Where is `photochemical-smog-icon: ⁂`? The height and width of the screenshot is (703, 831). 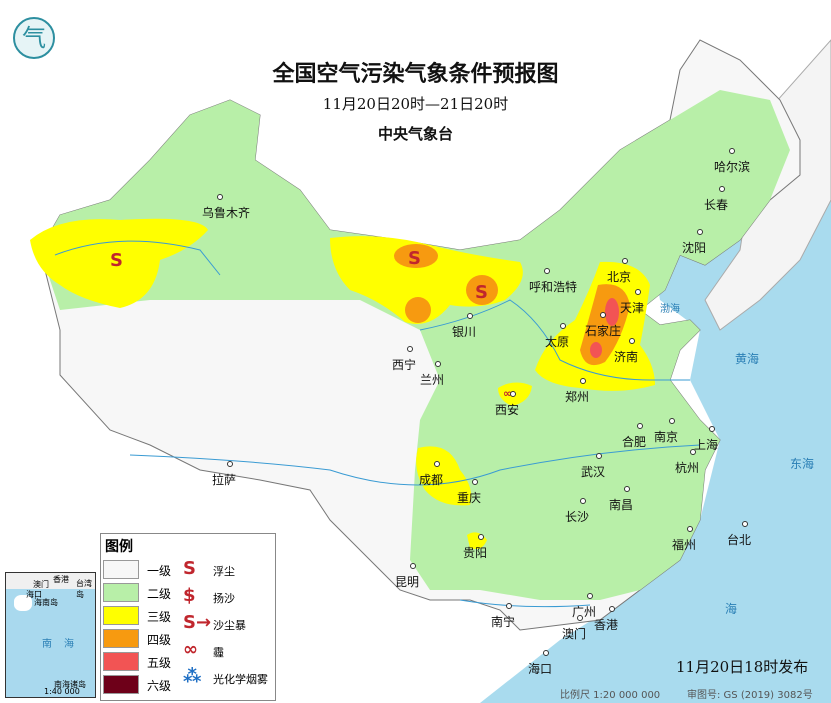 photochemical-smog-icon: ⁂ is located at coordinates (192, 676).